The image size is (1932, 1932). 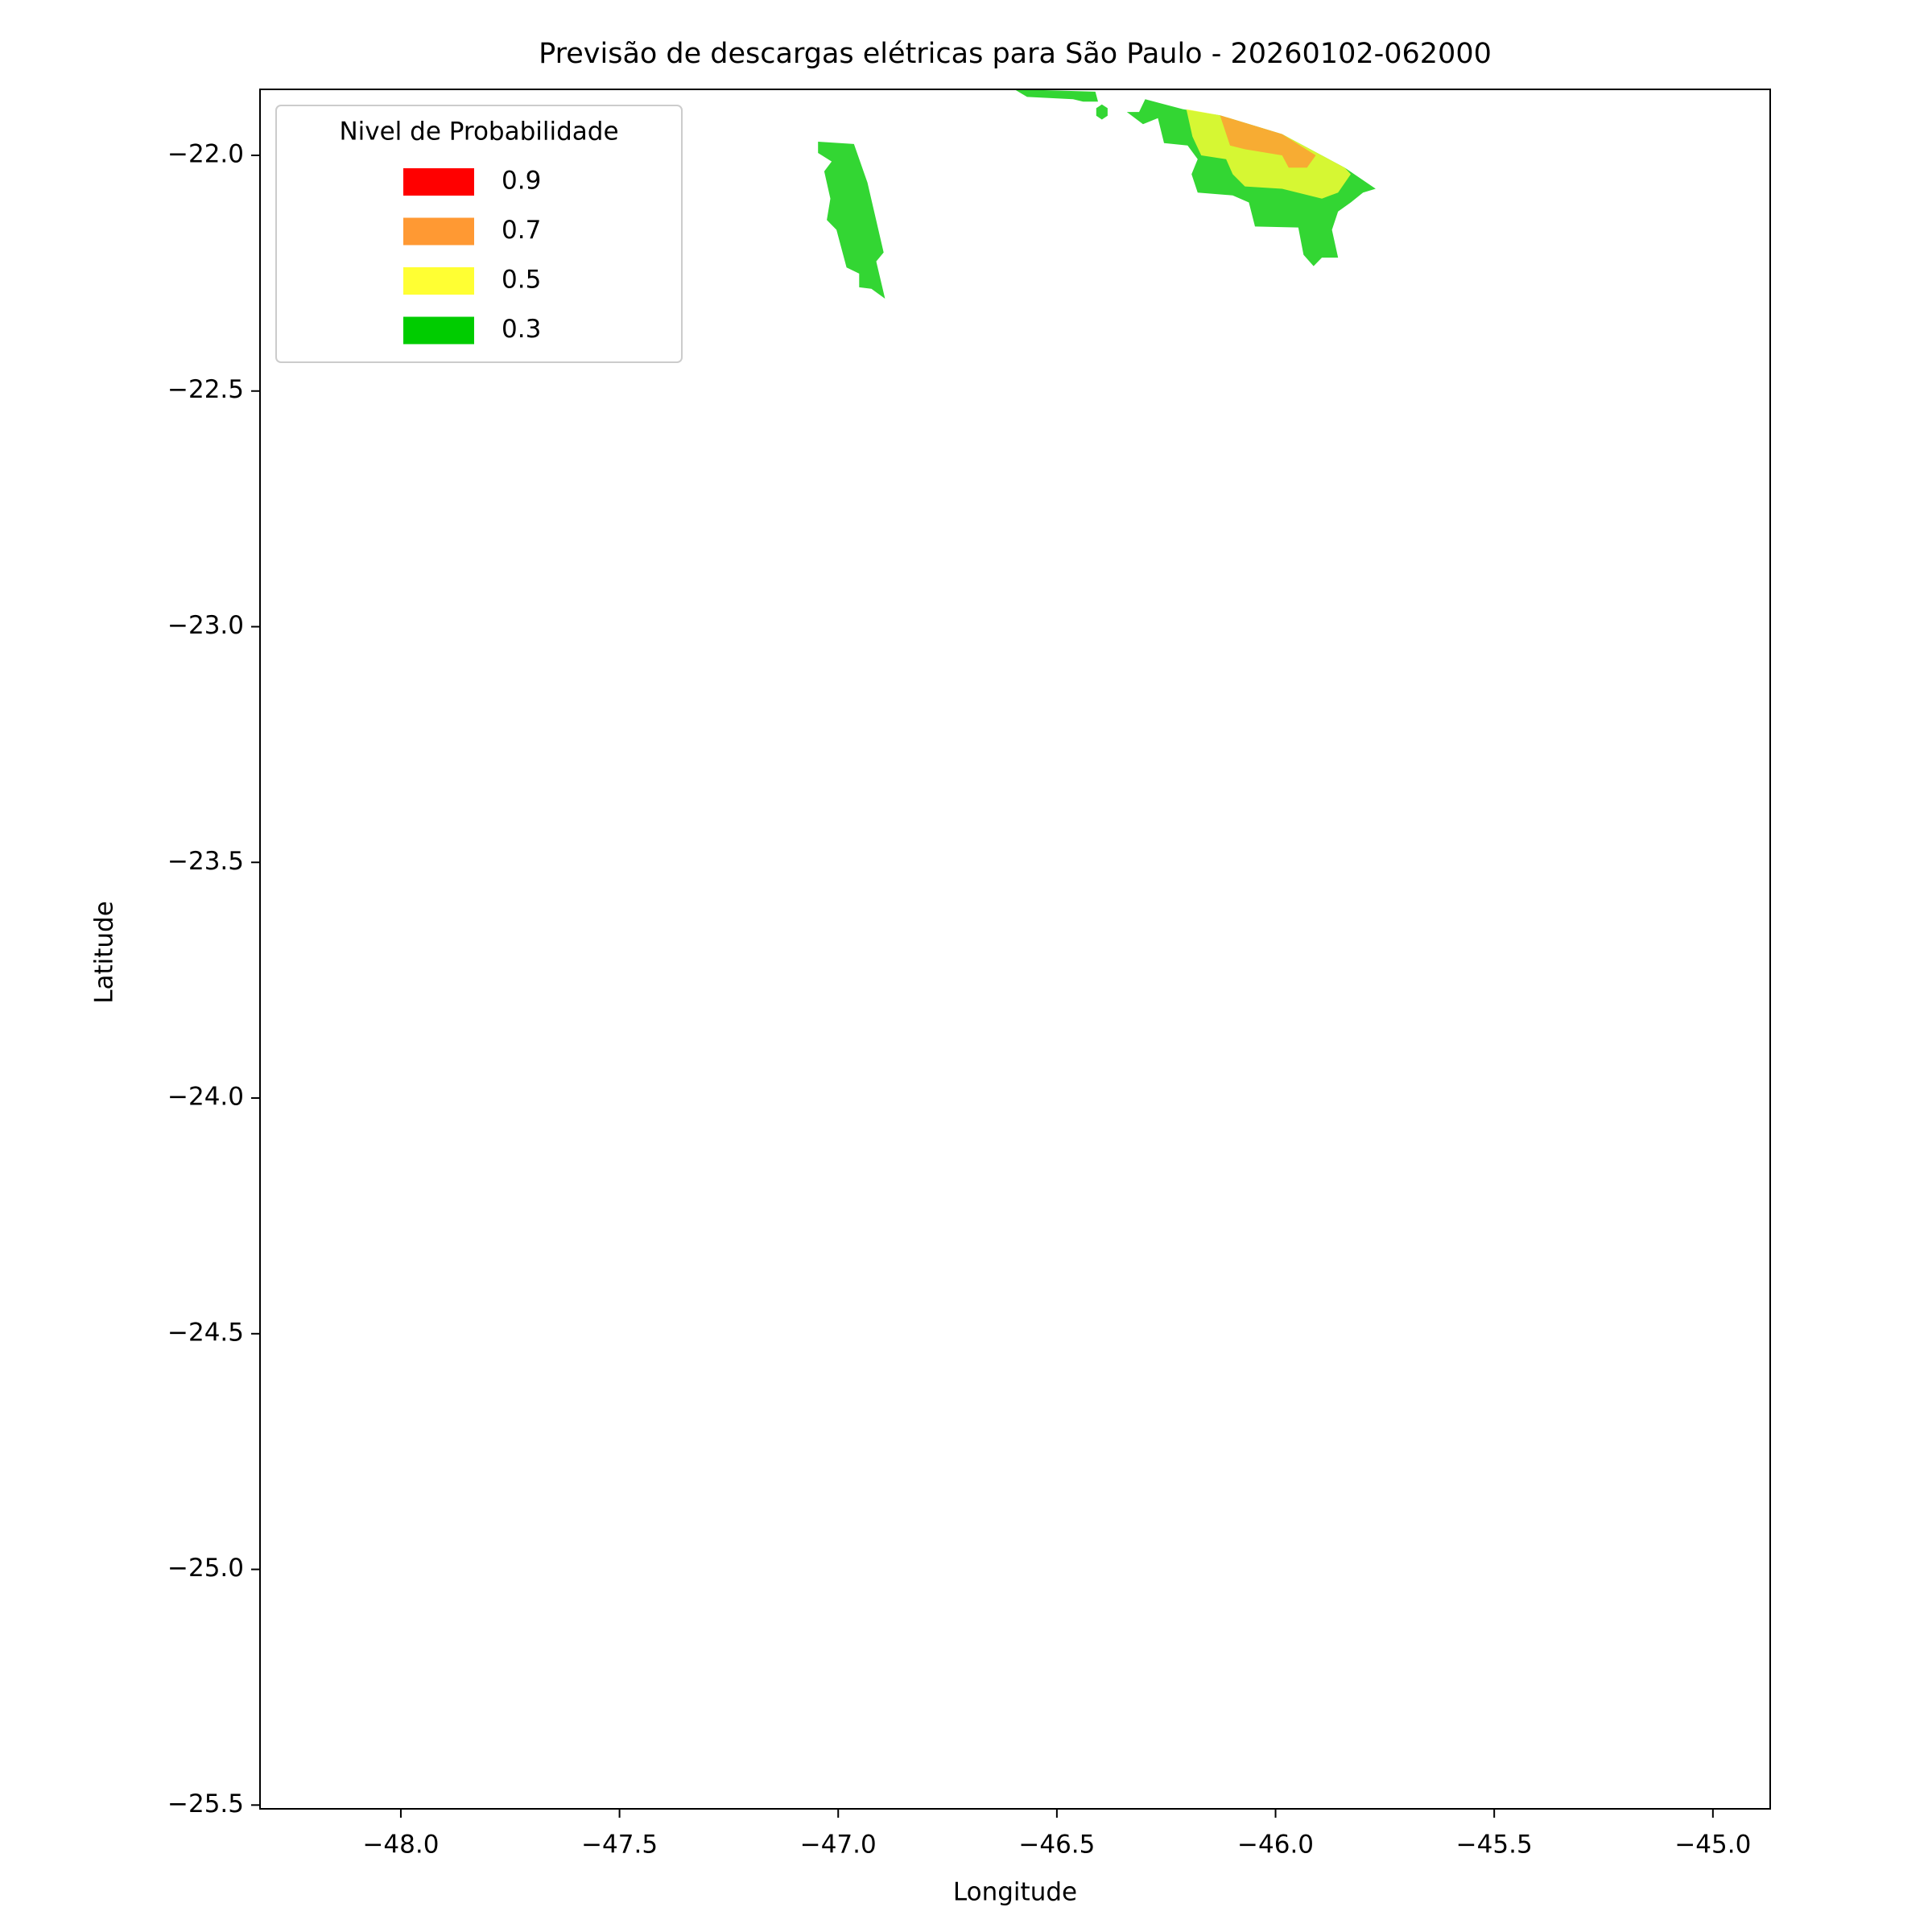 I want to click on legend-box, so click(x=479, y=234).